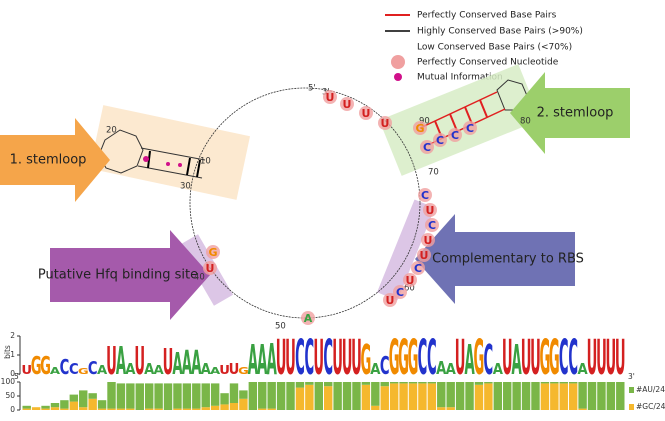 The image size is (665, 421). Describe the element at coordinates (118, 275) in the screenshot. I see `label: Putative Hfq binding site` at that location.